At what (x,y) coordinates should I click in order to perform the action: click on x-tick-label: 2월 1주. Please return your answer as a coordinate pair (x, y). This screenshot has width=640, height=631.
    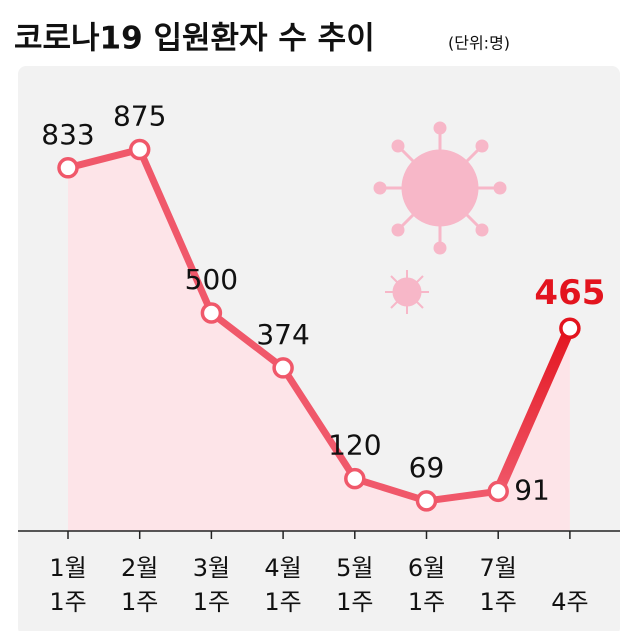
    Looking at the image, I should click on (140, 585).